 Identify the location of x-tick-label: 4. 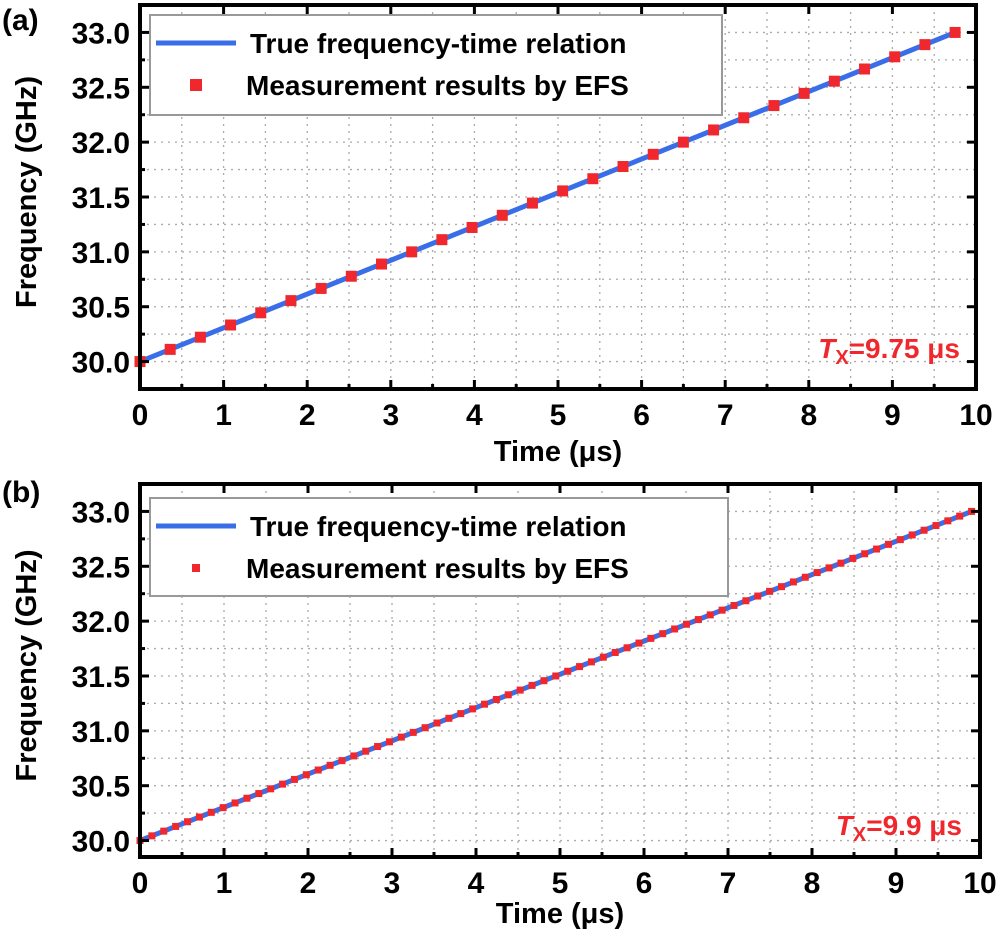
(476, 883).